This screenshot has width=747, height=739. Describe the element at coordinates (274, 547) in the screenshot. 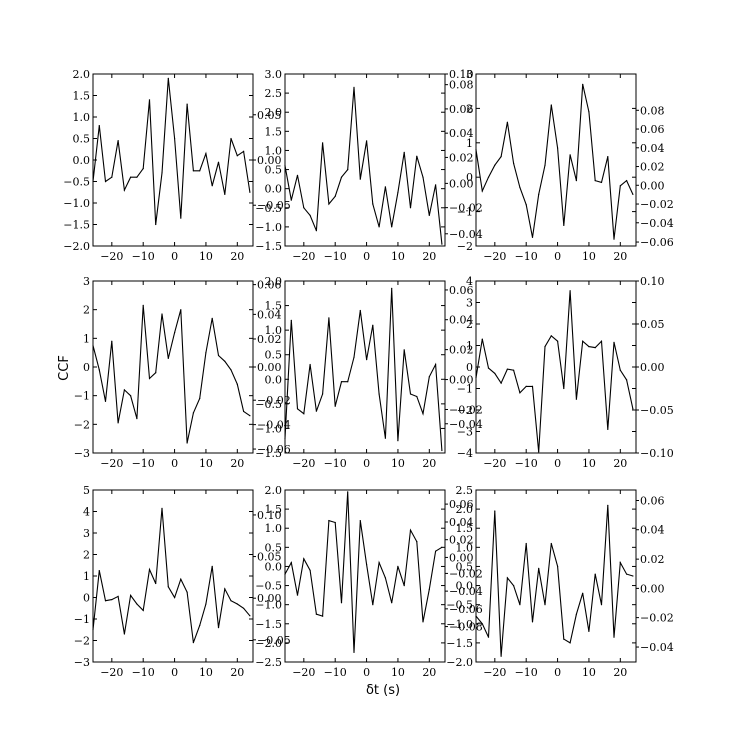

I see `y-tick-label: 0.5` at that location.